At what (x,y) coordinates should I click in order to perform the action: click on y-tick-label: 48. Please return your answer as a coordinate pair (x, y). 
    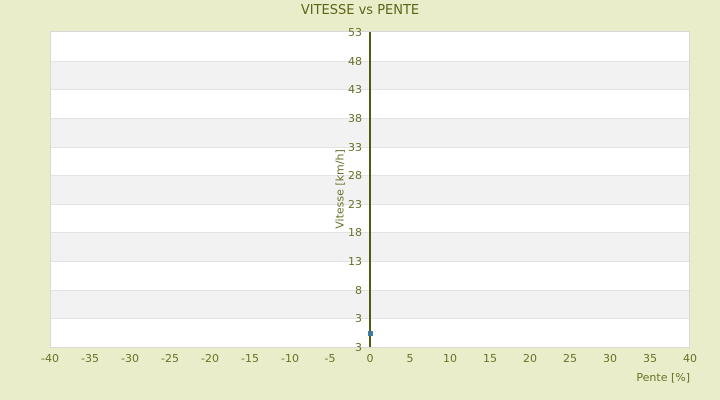
    Looking at the image, I should click on (355, 61).